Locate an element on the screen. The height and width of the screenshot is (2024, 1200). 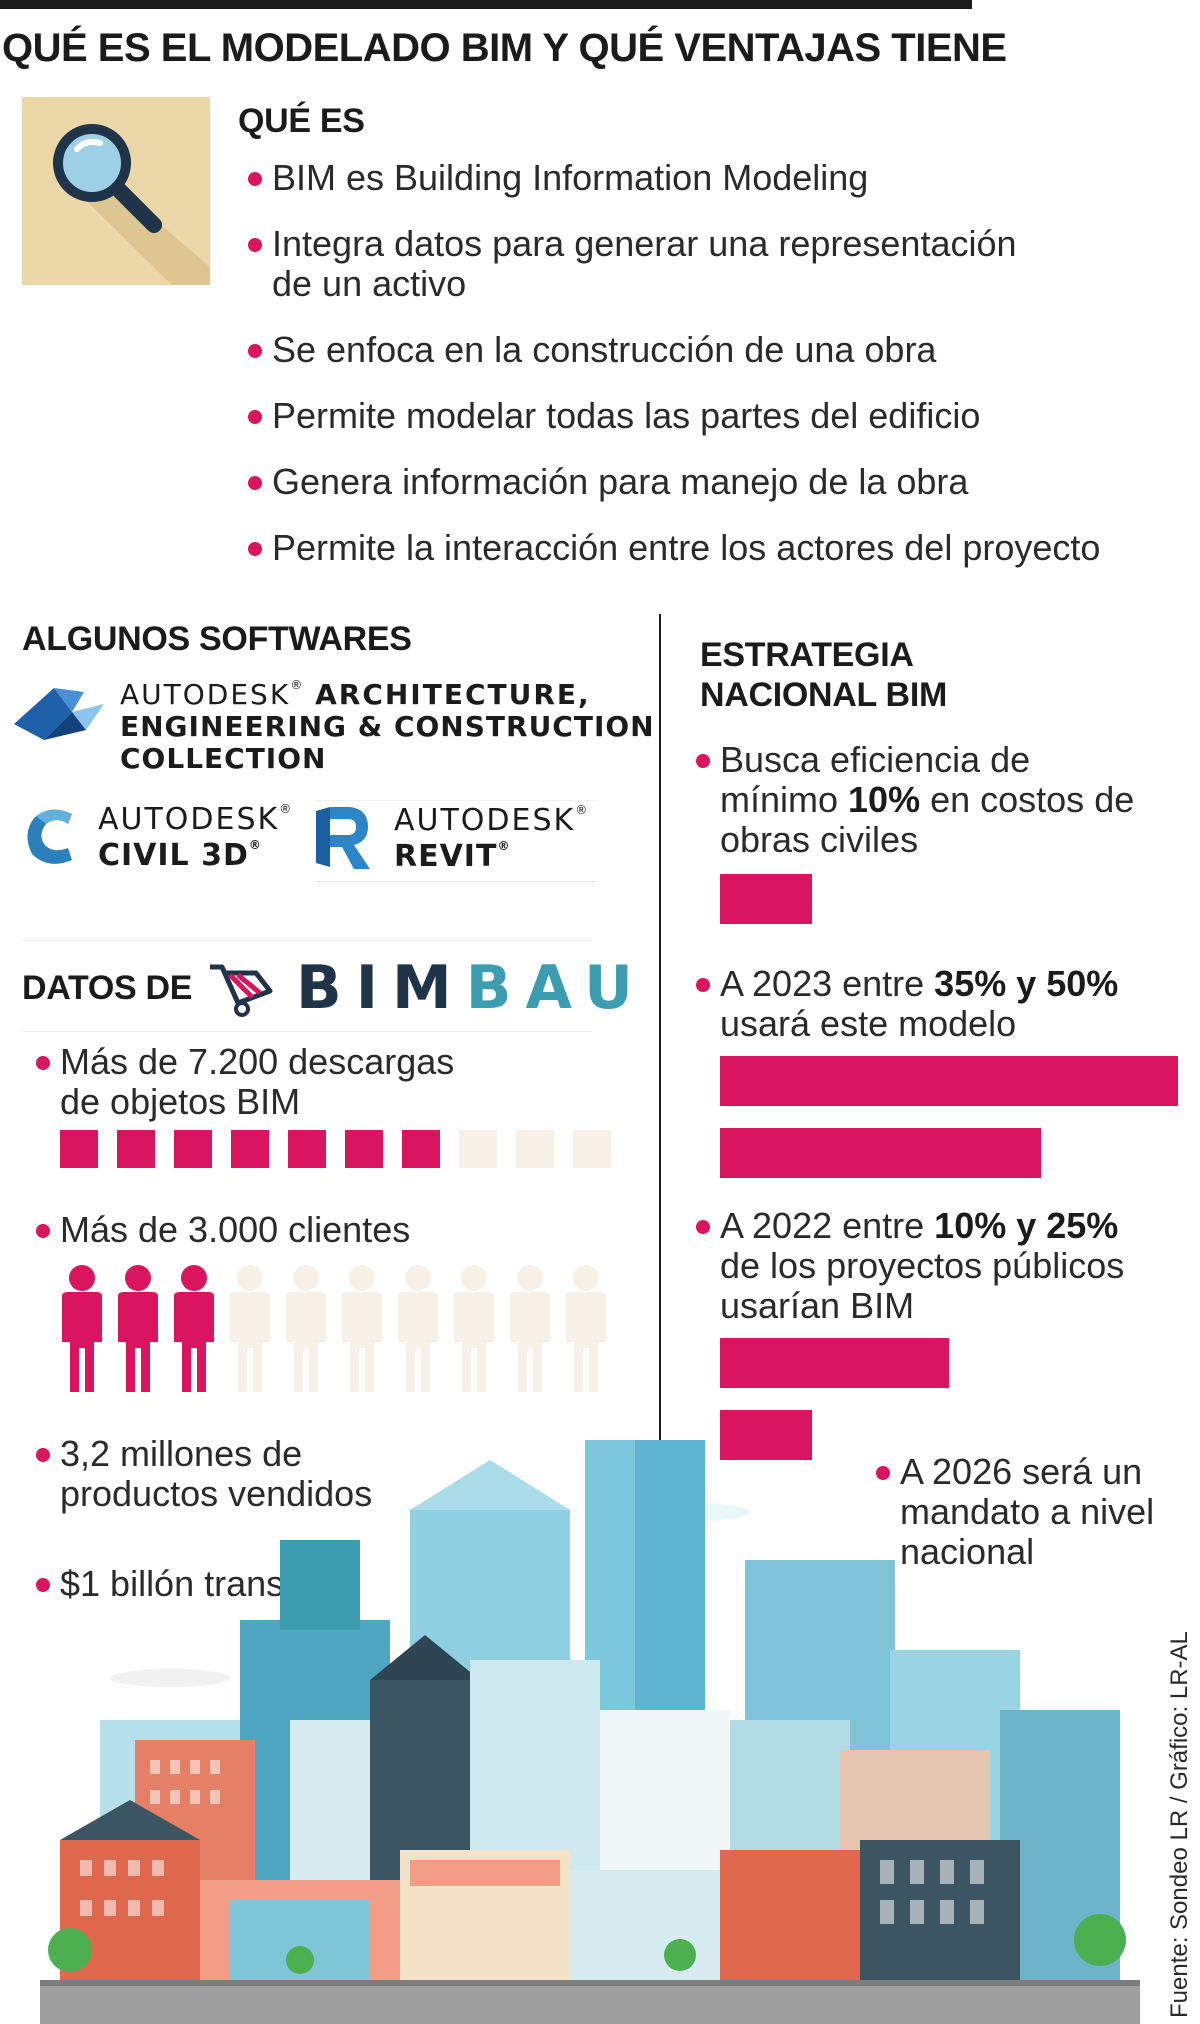
magnifier-illustration is located at coordinates (116, 191).